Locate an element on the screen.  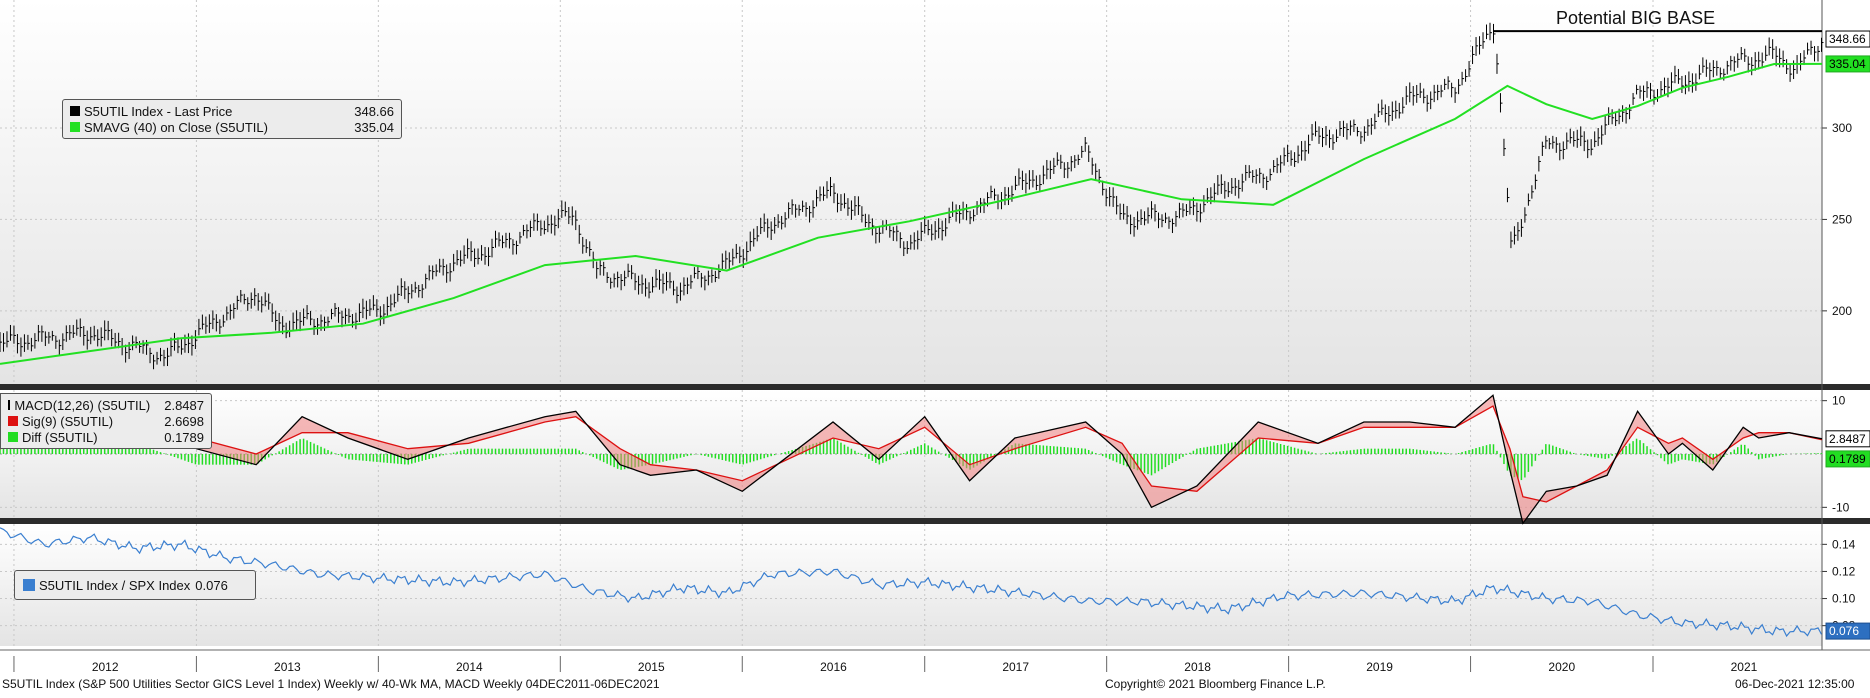
x-tick-label: 2021 is located at coordinates (1744, 667).